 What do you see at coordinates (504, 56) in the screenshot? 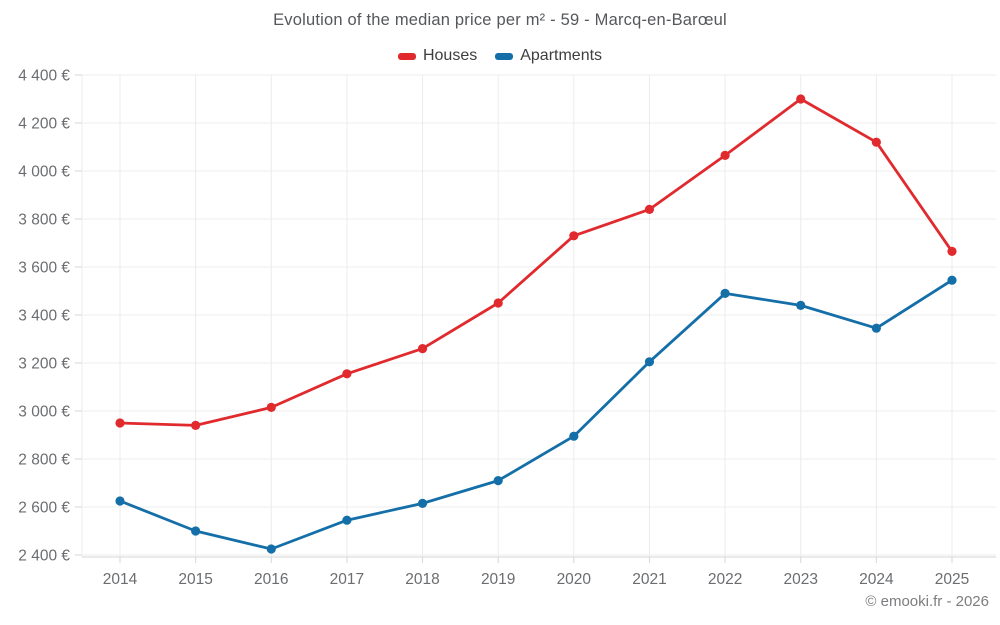
I see `apartments-legend-swatch-icon` at bounding box center [504, 56].